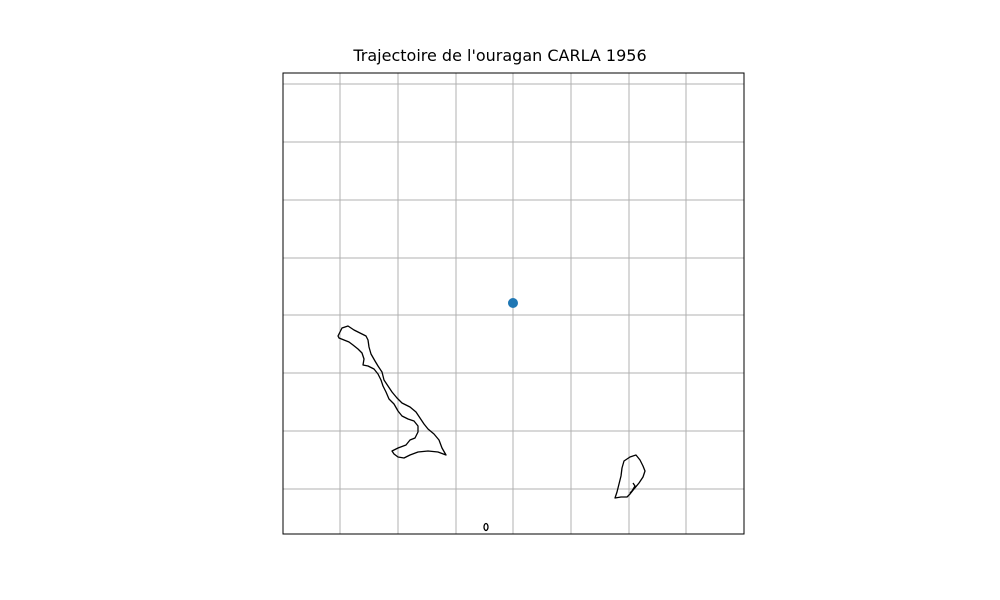  What do you see at coordinates (486, 527) in the screenshot?
I see `coastline-islet` at bounding box center [486, 527].